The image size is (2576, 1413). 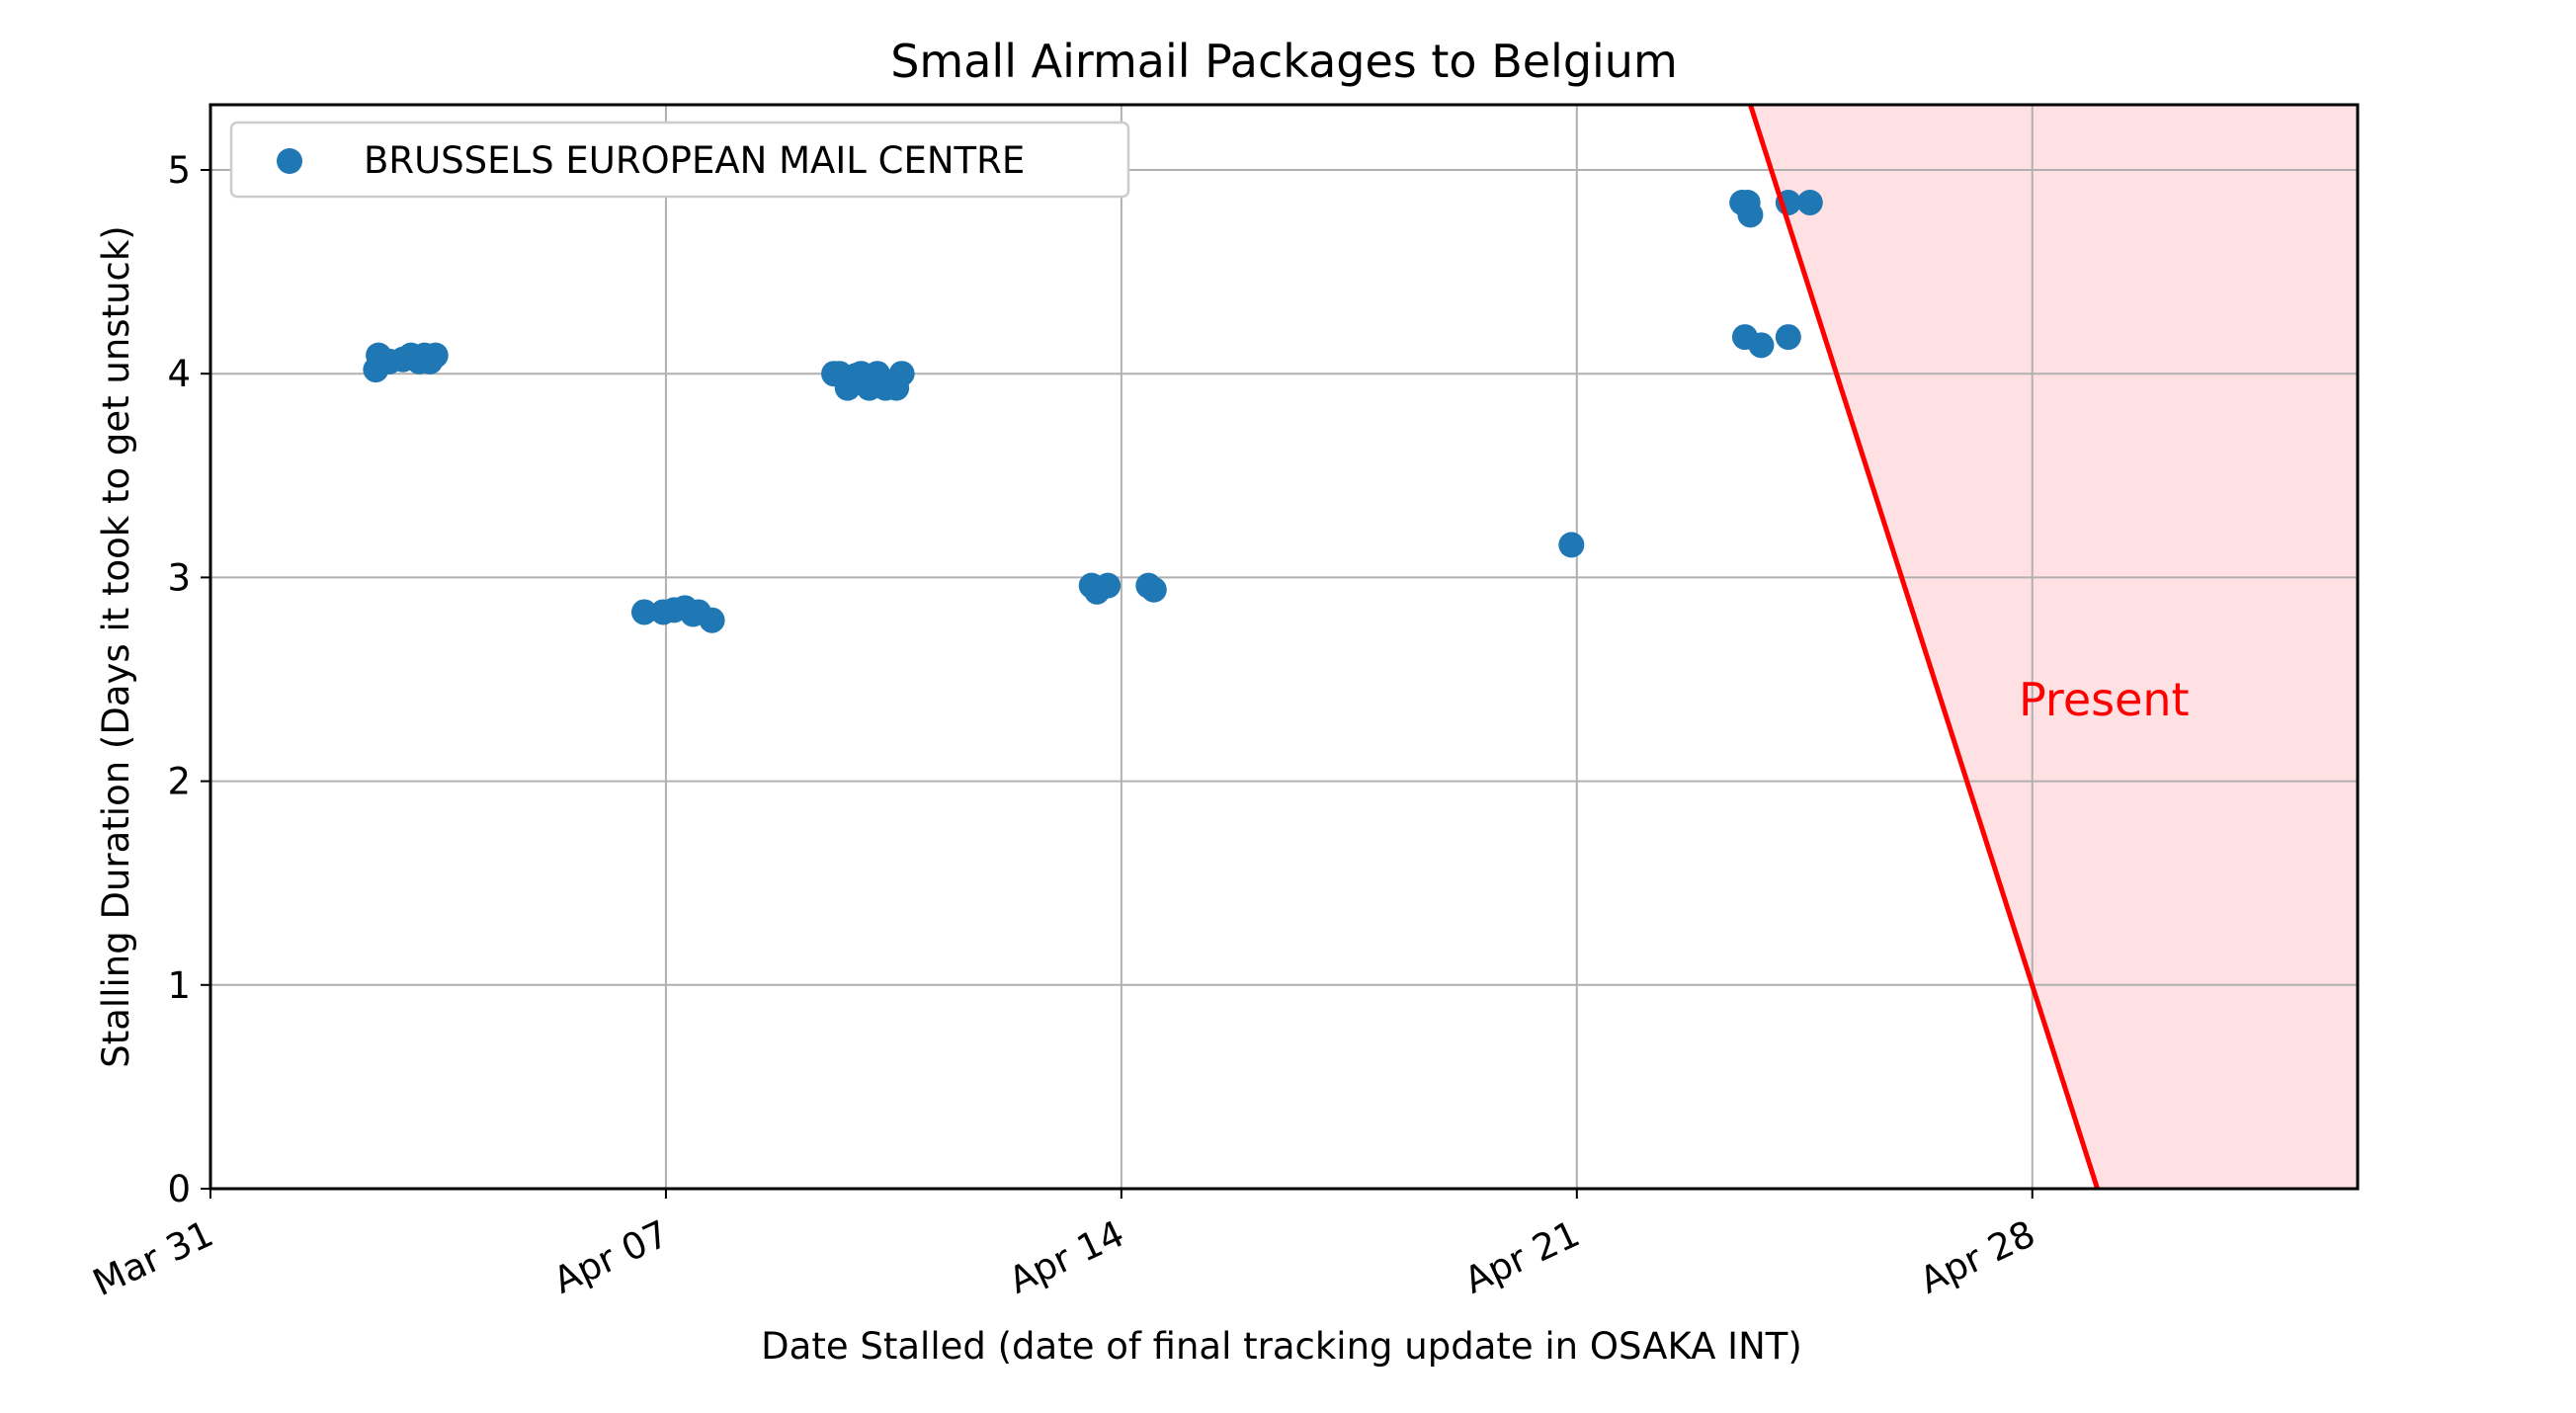 I want to click on y-tick-label: 5, so click(x=179, y=170).